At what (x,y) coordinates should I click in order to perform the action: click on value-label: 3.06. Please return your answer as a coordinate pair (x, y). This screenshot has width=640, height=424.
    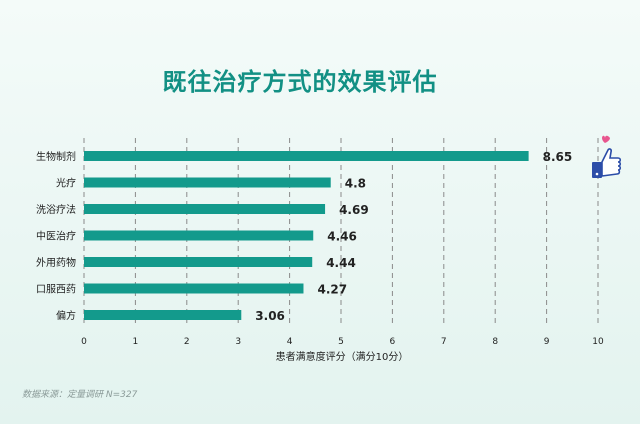
    Looking at the image, I should click on (270, 316).